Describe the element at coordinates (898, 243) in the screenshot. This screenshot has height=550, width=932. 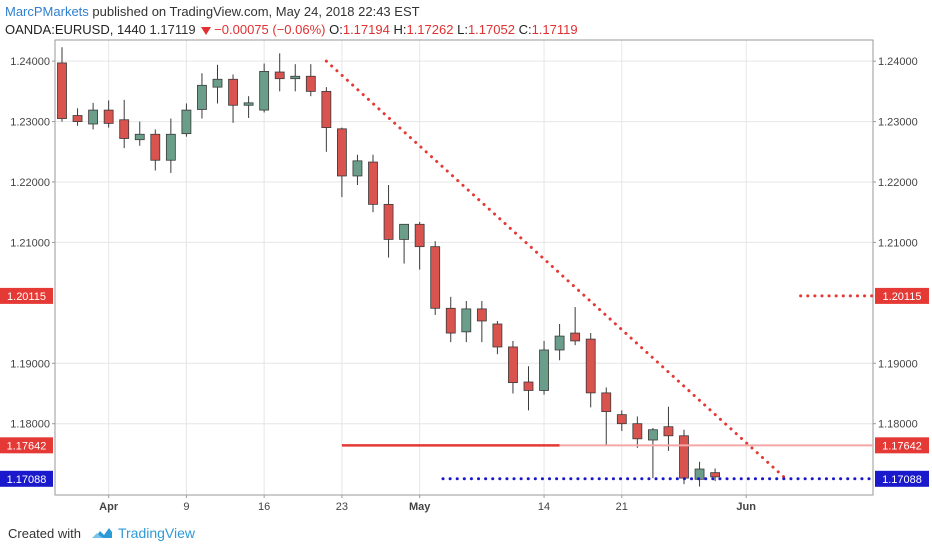
I see `y-tick-label-right: 1.21000` at that location.